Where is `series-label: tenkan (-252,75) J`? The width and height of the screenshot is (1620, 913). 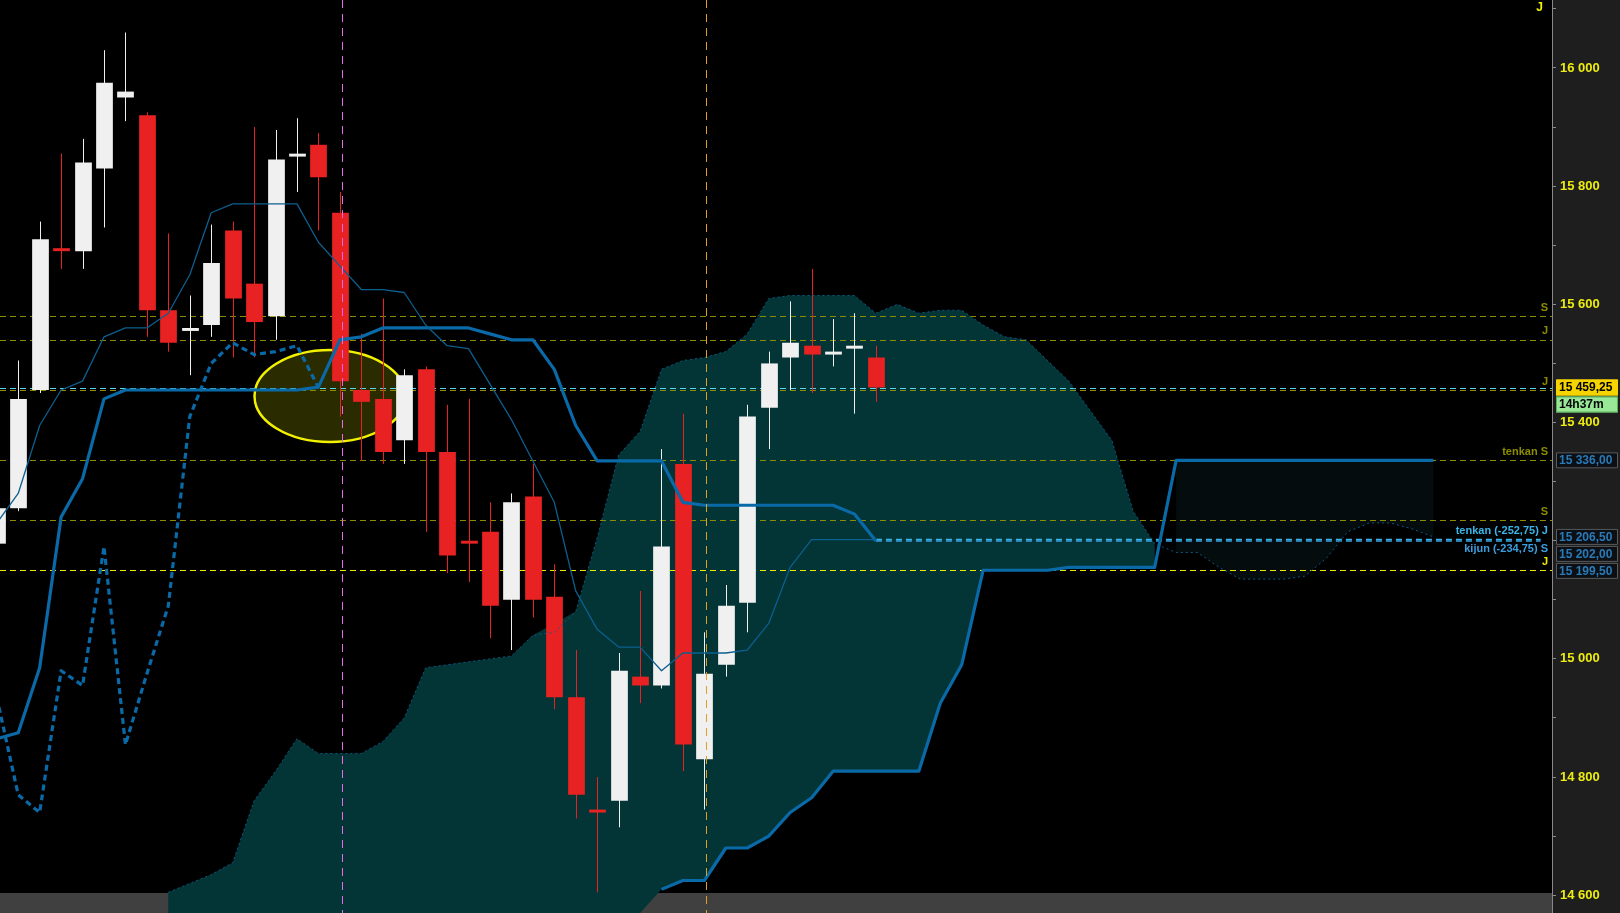
series-label: tenkan (-252,75) J is located at coordinates (1501, 530).